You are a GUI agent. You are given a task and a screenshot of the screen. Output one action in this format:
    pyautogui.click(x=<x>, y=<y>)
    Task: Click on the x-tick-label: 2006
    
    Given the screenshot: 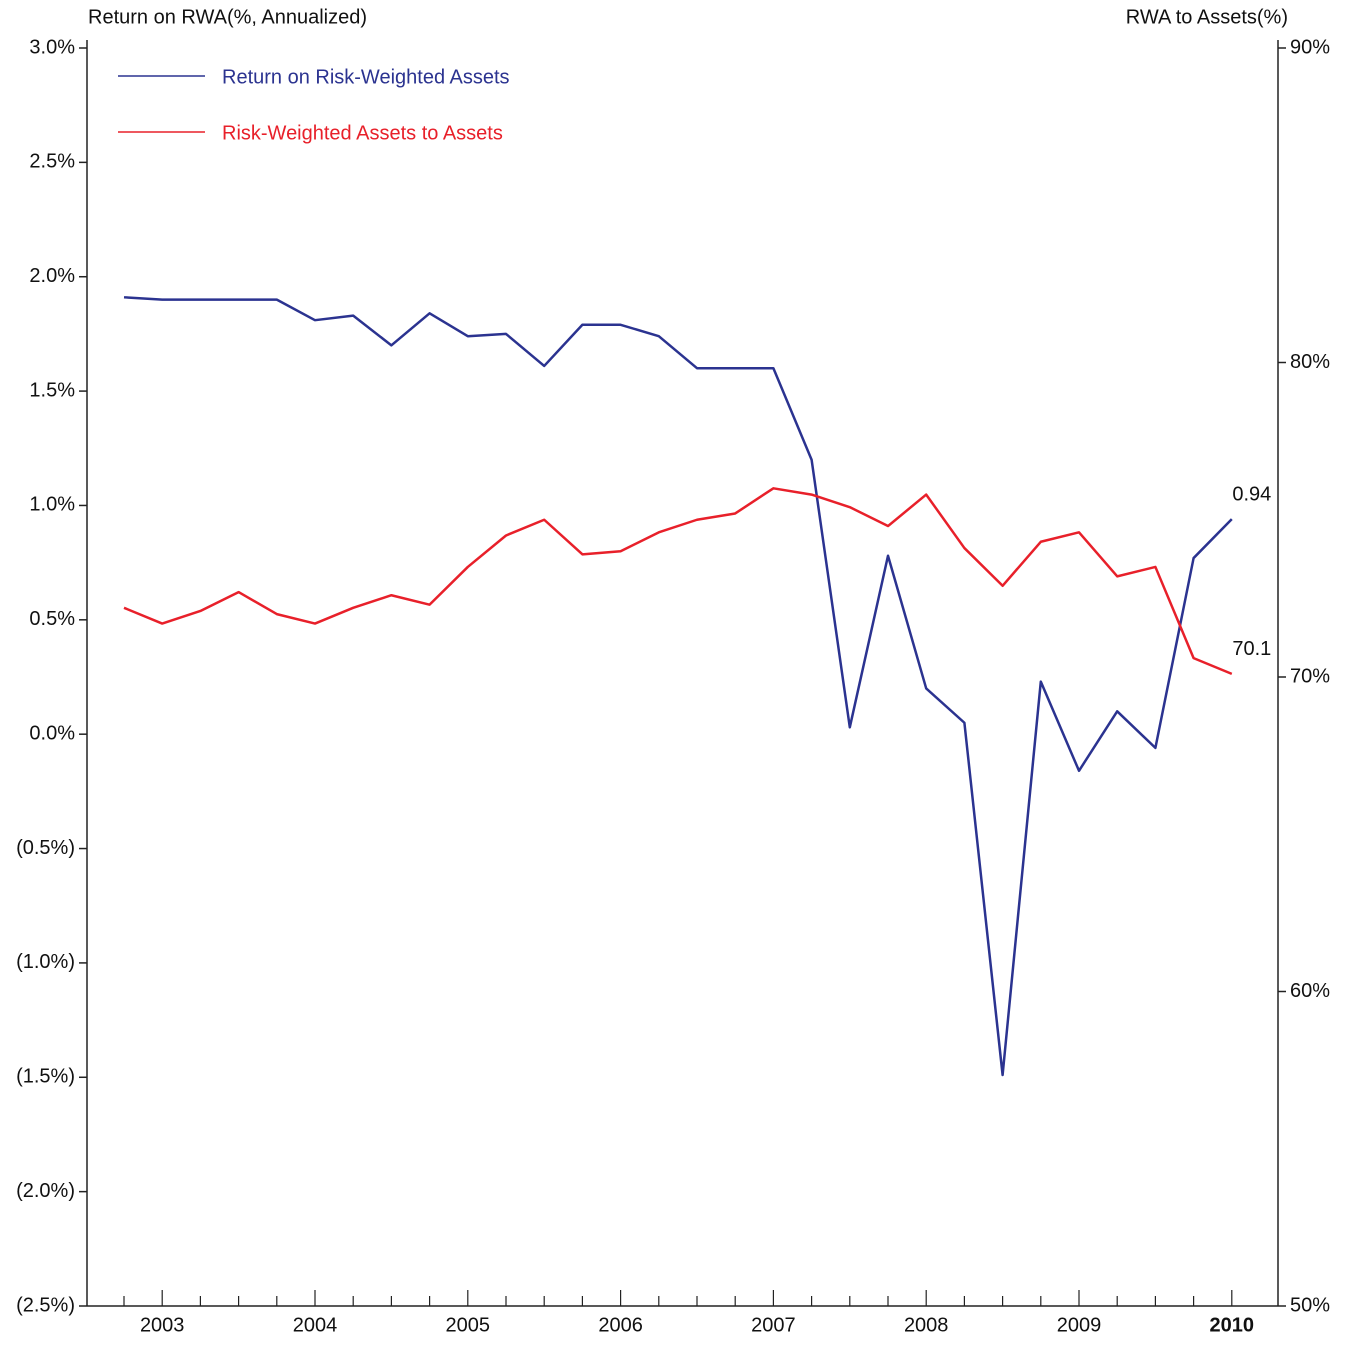 What is the action you would take?
    pyautogui.click(x=620, y=1325)
    